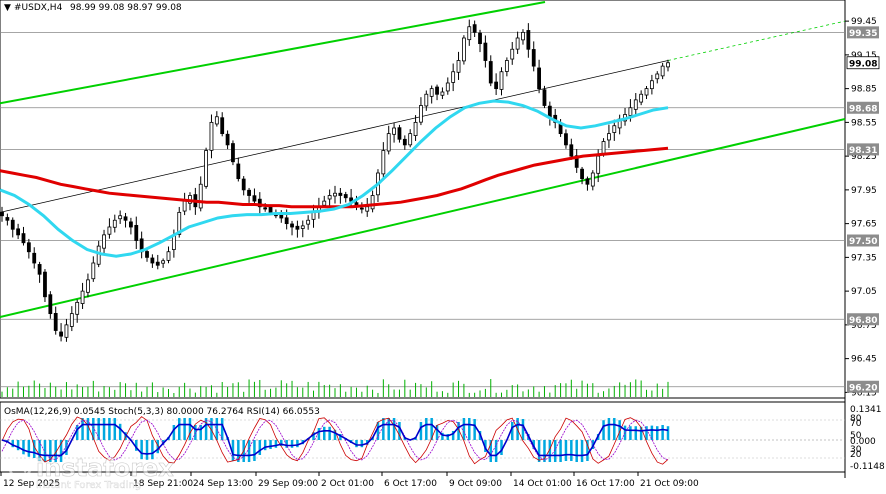  What do you see at coordinates (288, 484) in the screenshot?
I see `x-tick-label: 29 Sep 09:00` at bounding box center [288, 484].